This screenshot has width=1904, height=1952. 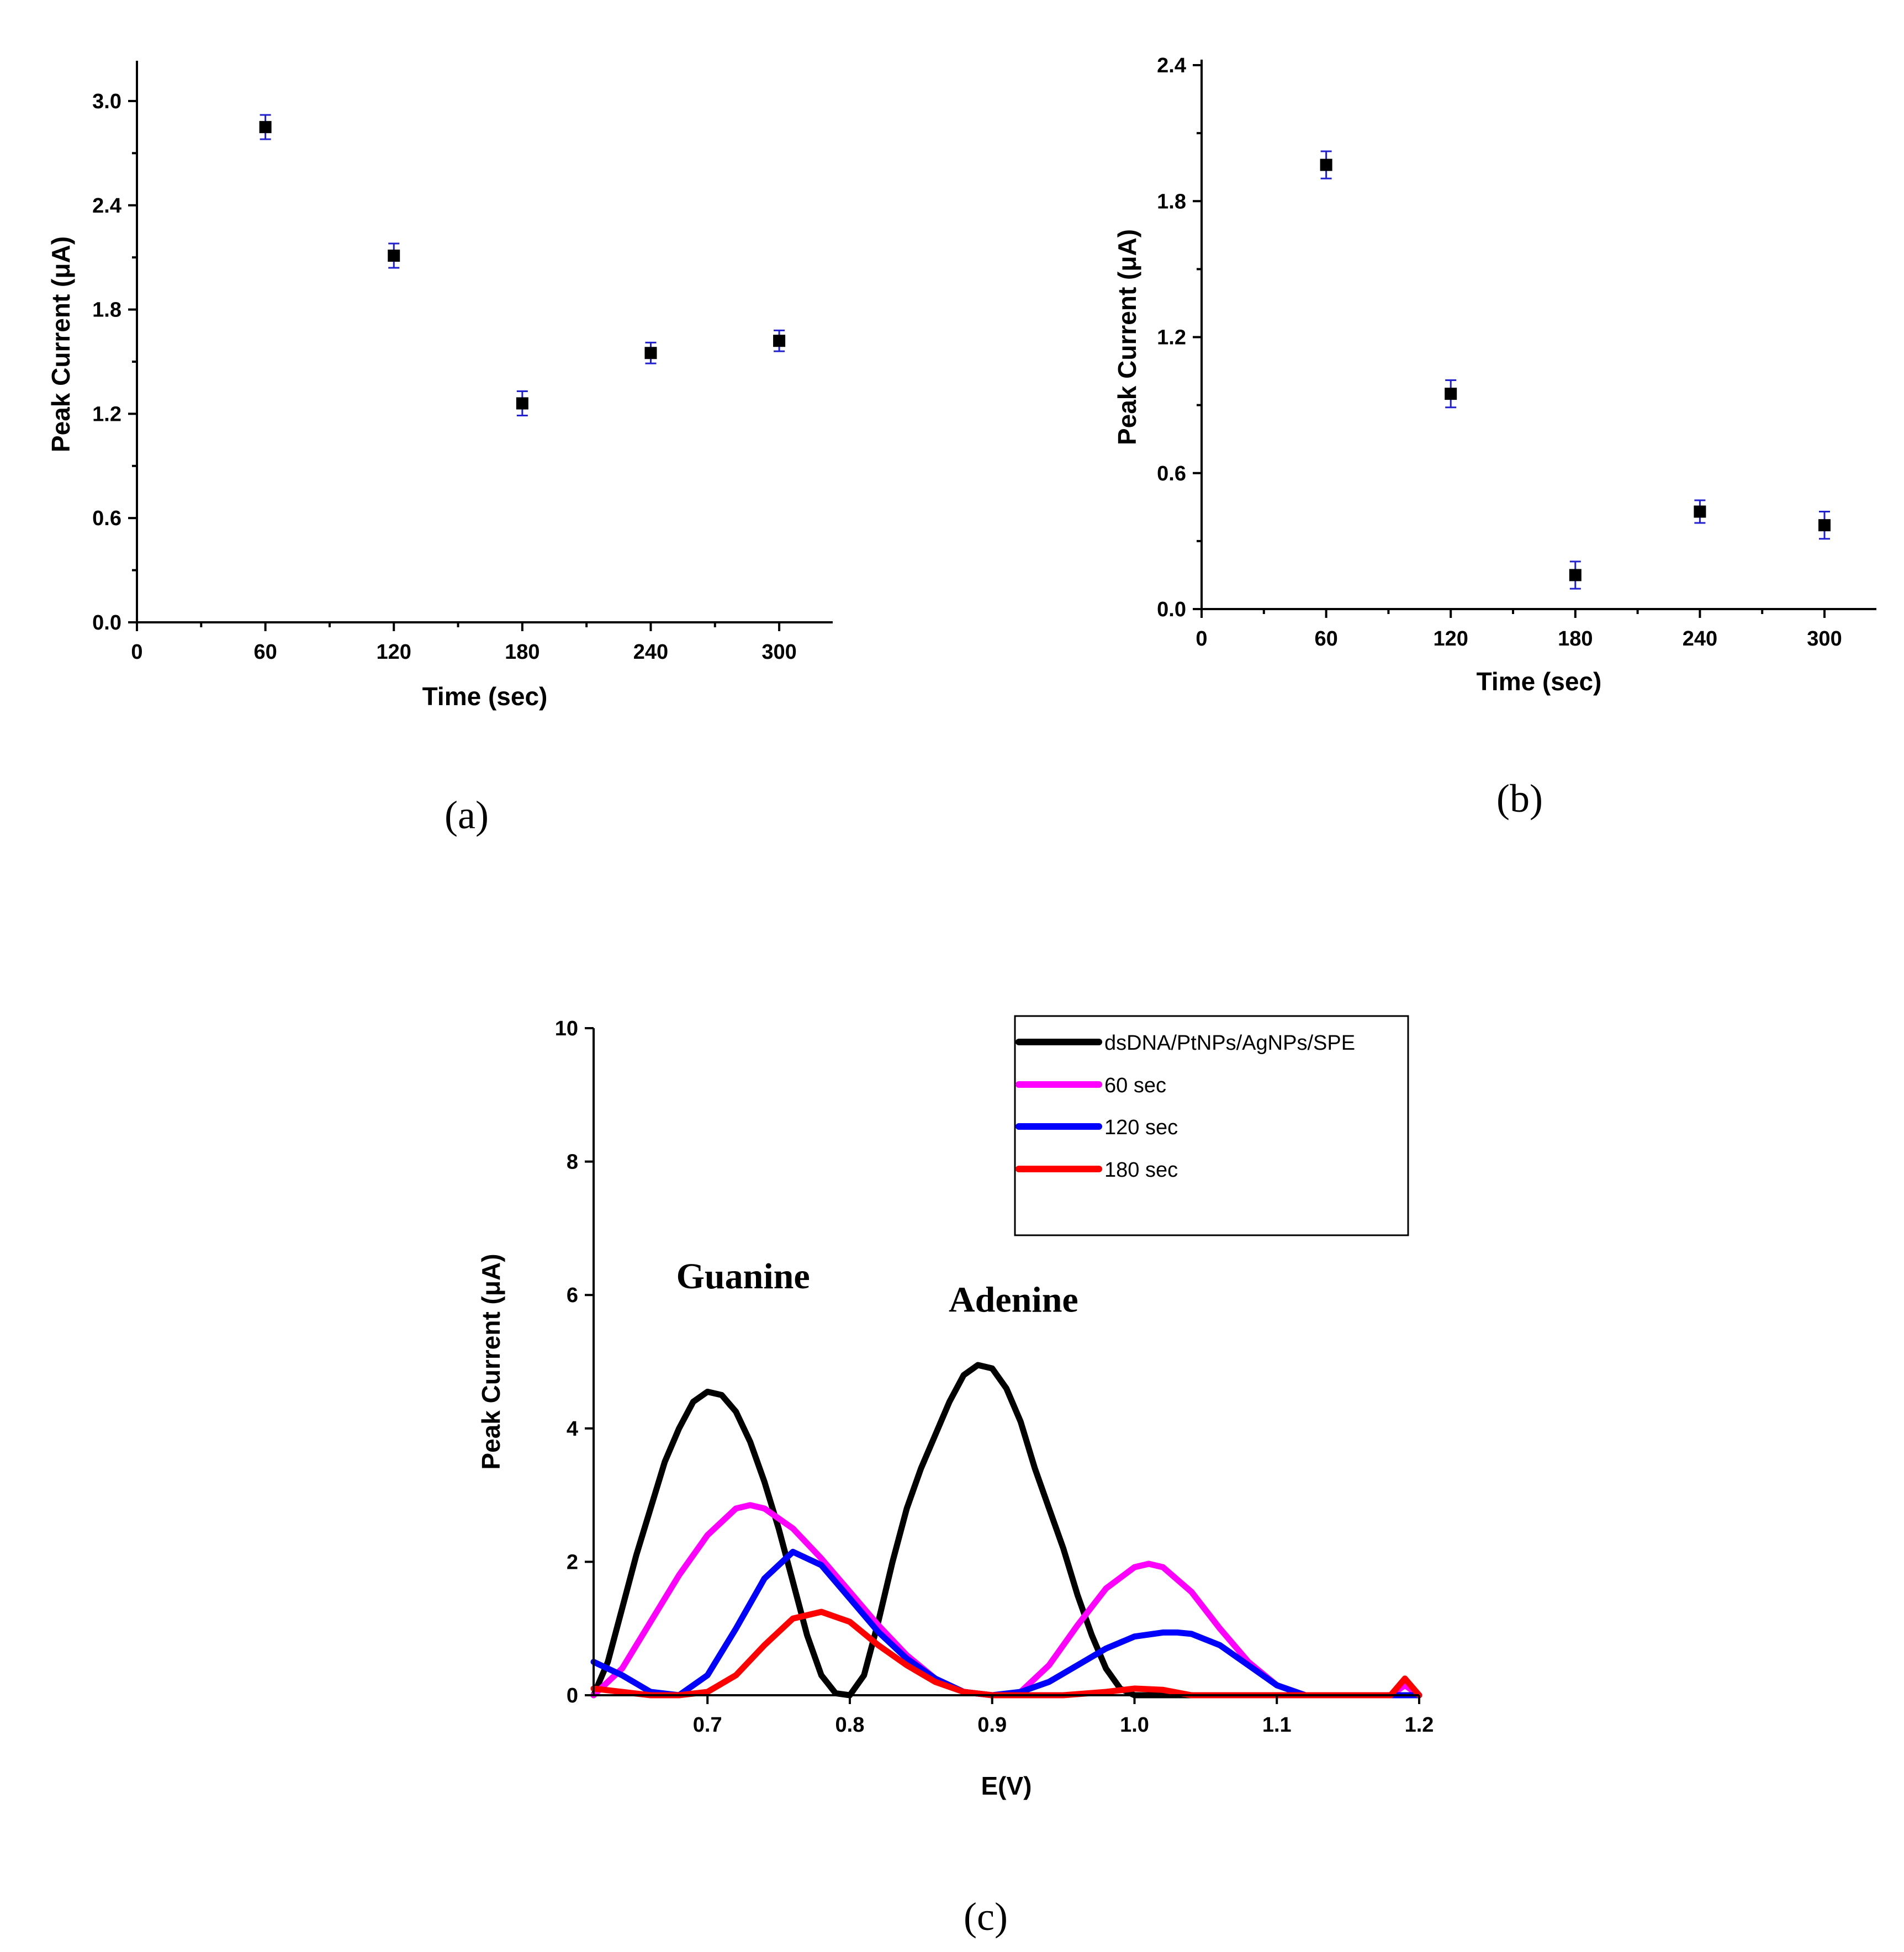 I want to click on panel-c-x-tick-label: 0.9, so click(x=992, y=1725).